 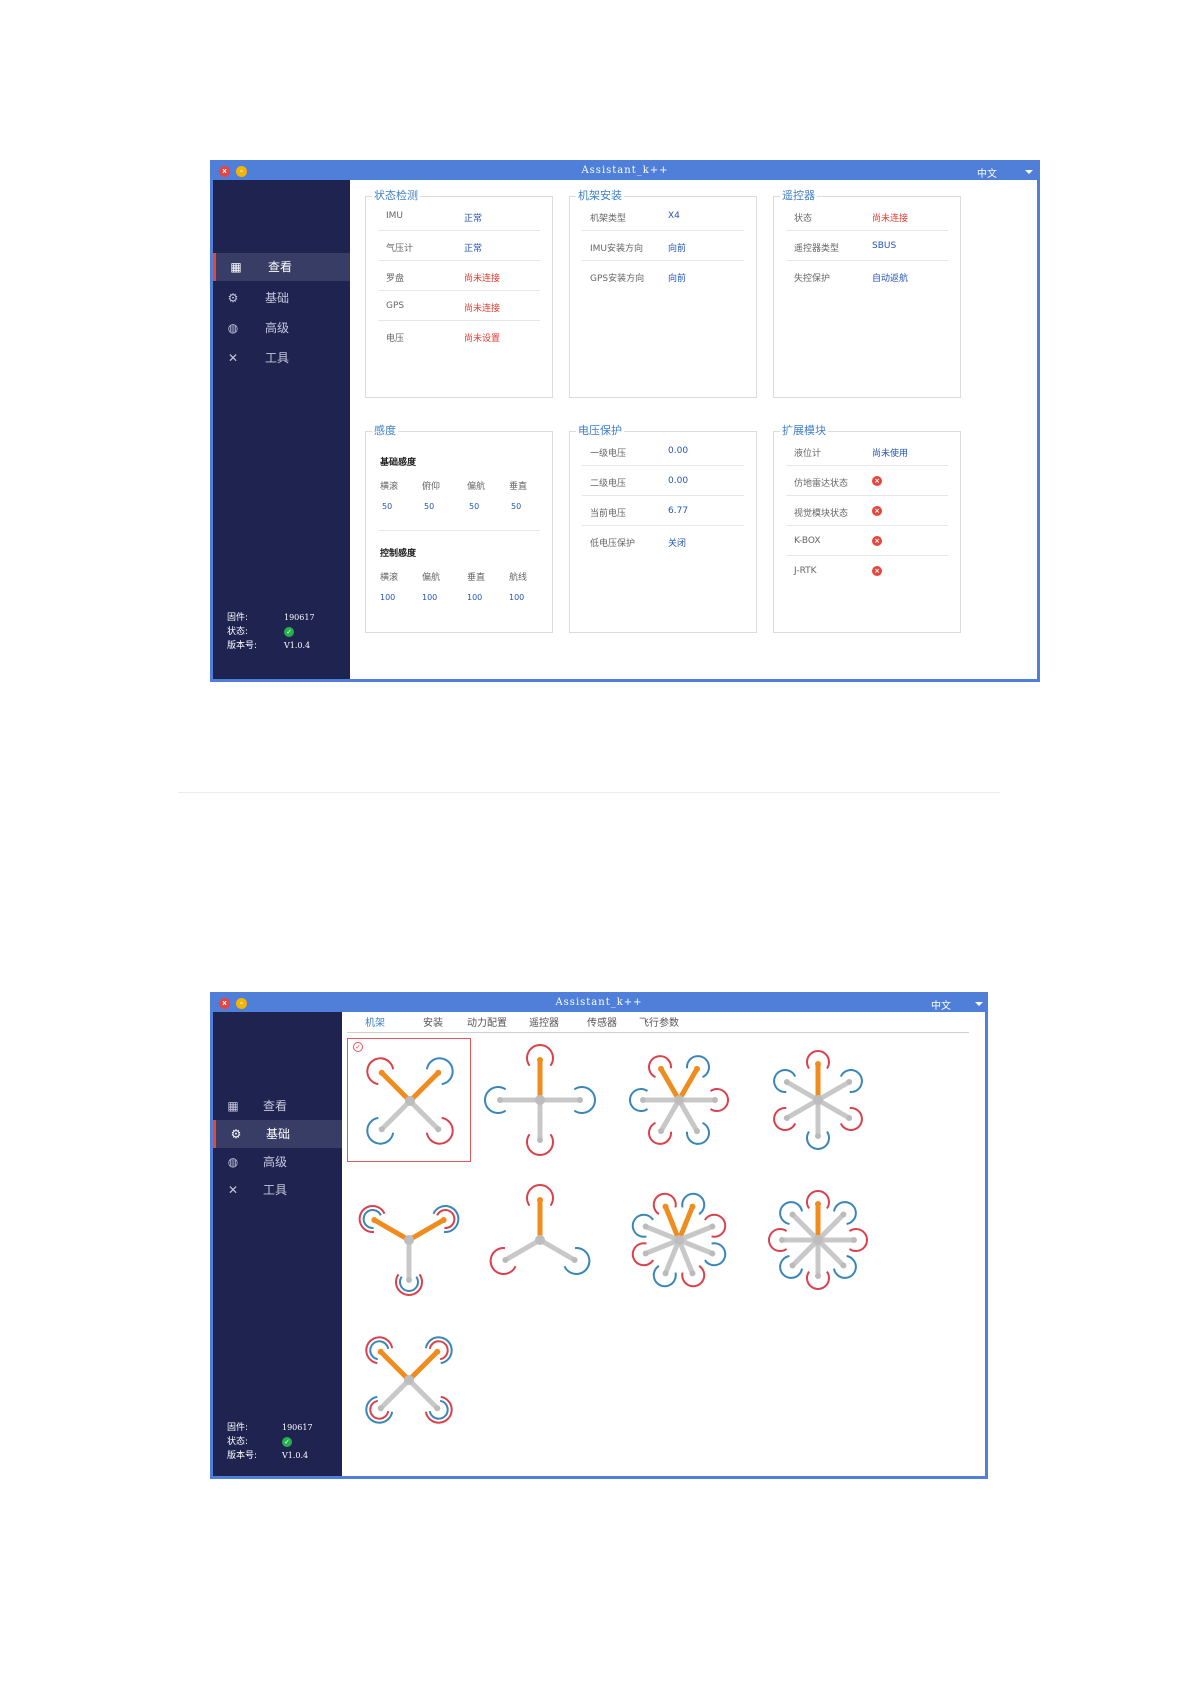 What do you see at coordinates (890, 219) in the screenshot?
I see `status-row-value: 尚未连接` at bounding box center [890, 219].